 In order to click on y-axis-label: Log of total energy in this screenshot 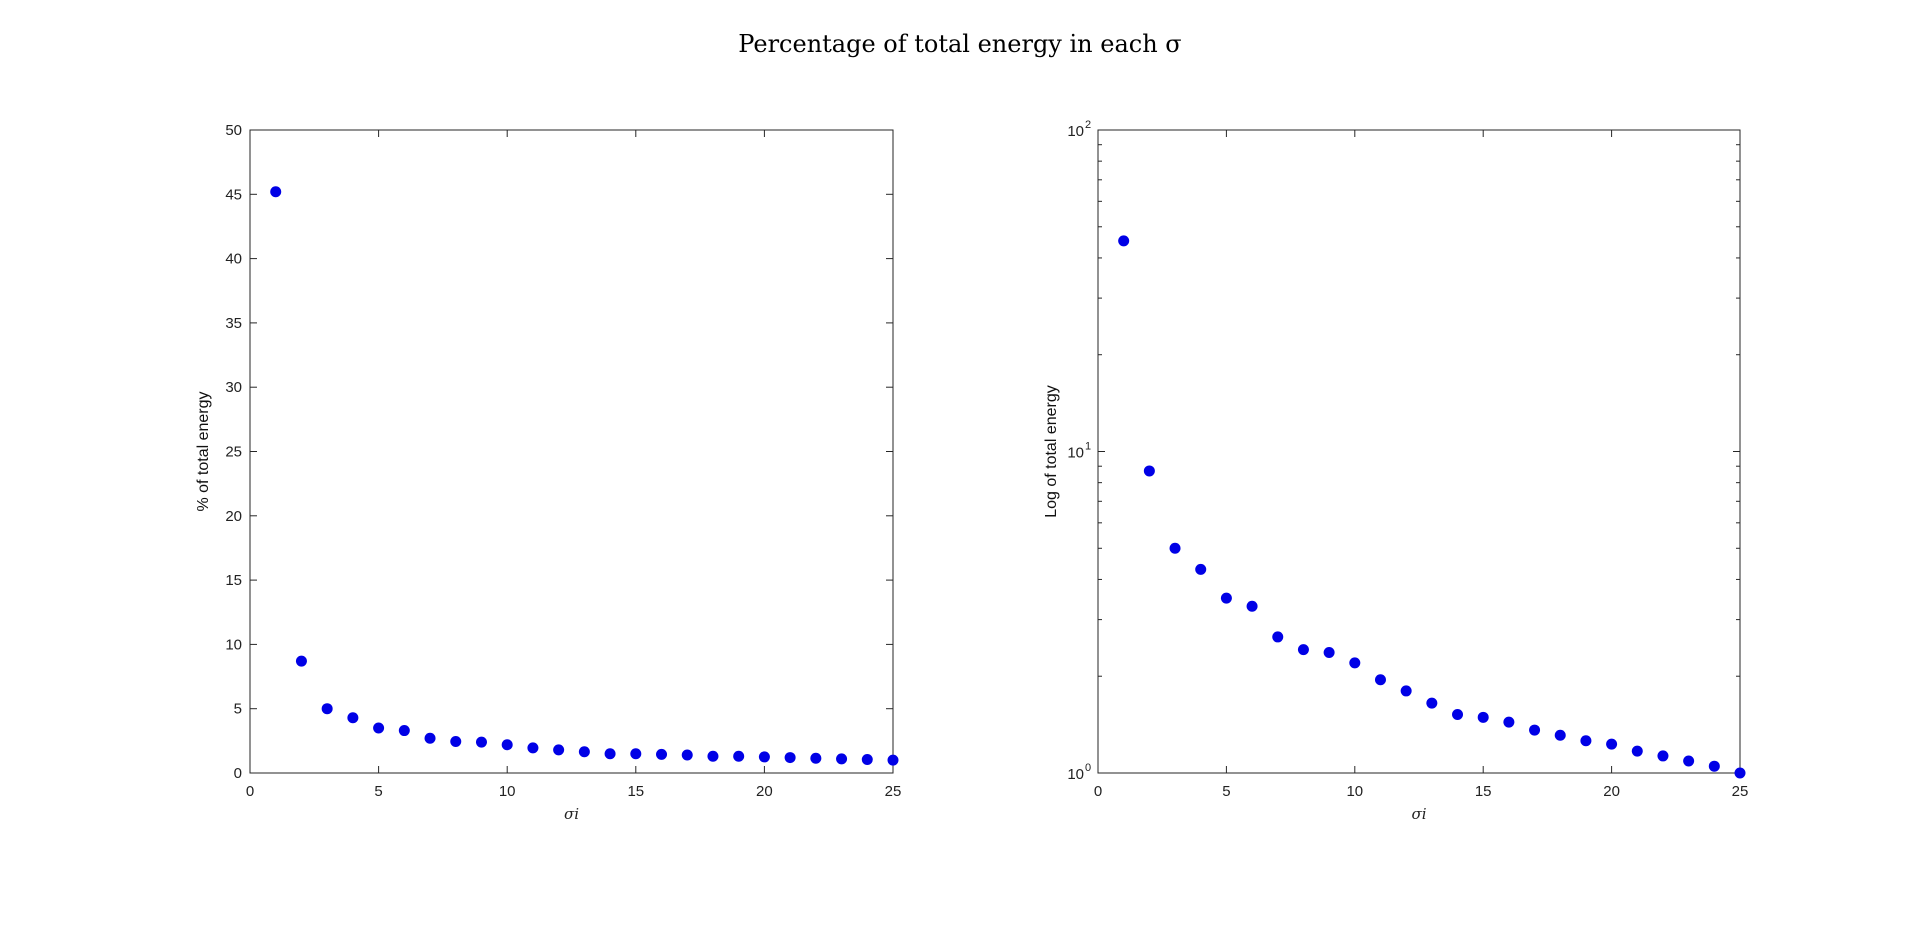, I will do `click(1051, 451)`.